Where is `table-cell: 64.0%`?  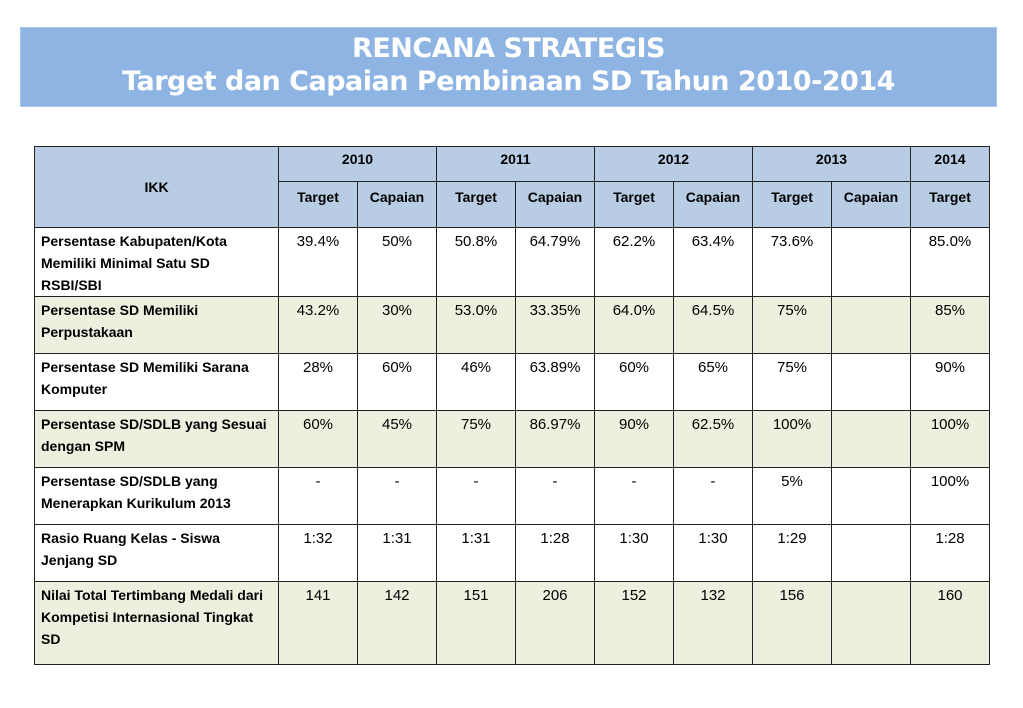
table-cell: 64.0% is located at coordinates (634, 325).